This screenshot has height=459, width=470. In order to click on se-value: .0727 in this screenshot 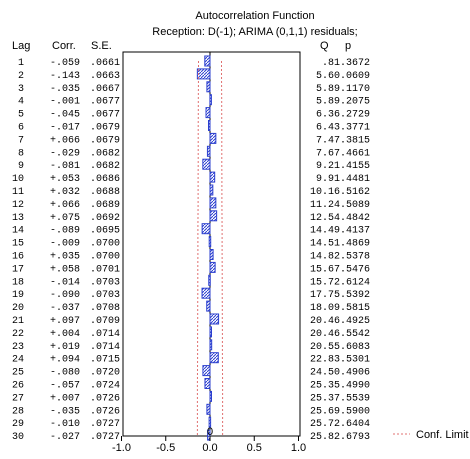, I will do `click(105, 437)`.